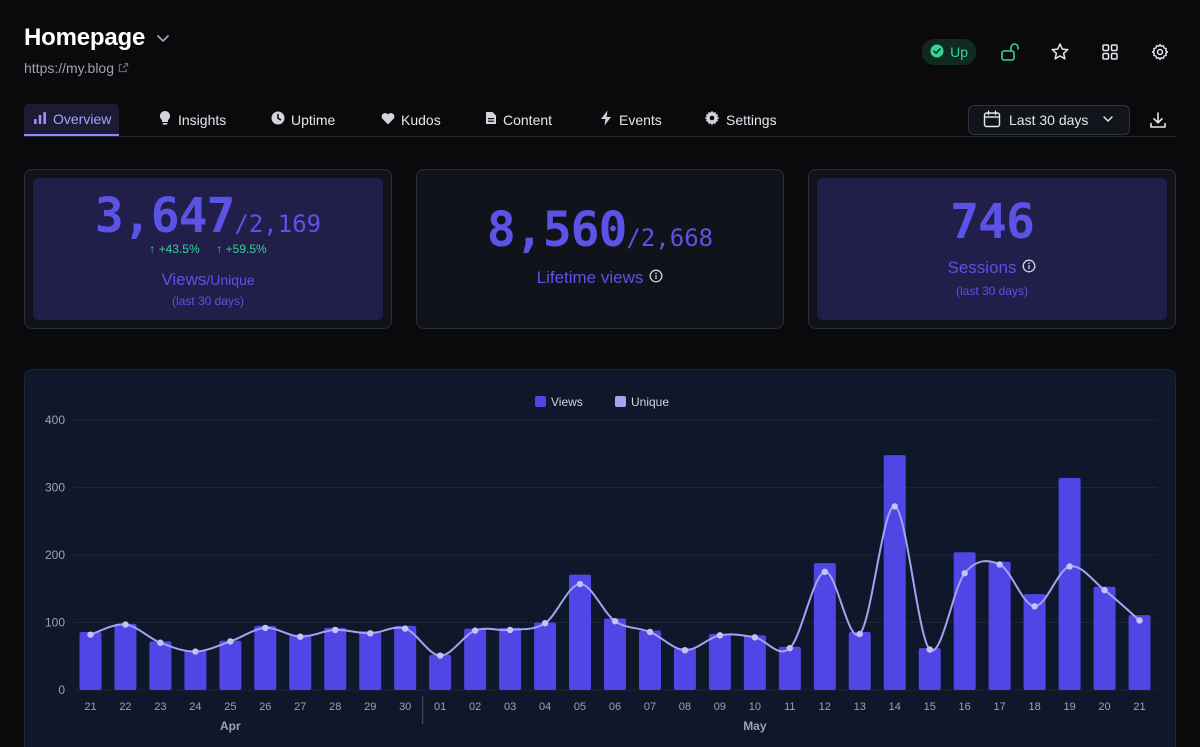 The width and height of the screenshot is (1200, 747). I want to click on x-tick-label: 24, so click(195, 707).